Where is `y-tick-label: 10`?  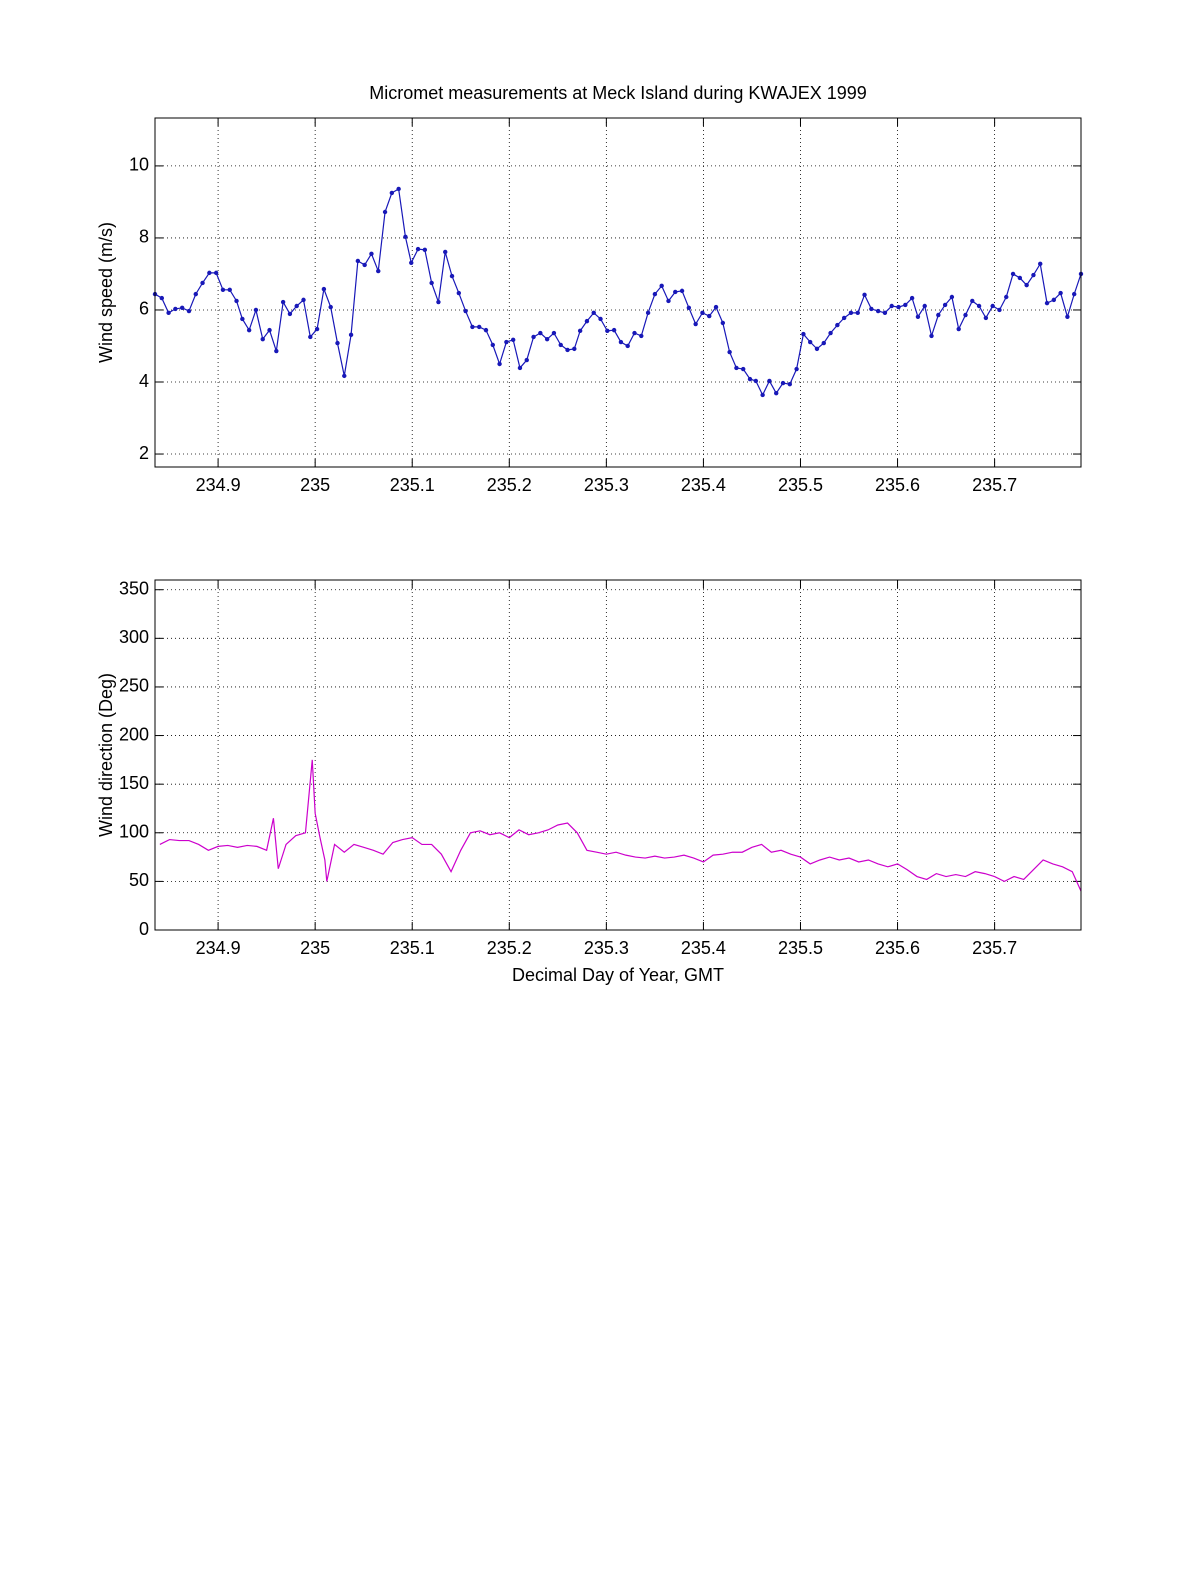
y-tick-label: 10 is located at coordinates (139, 165).